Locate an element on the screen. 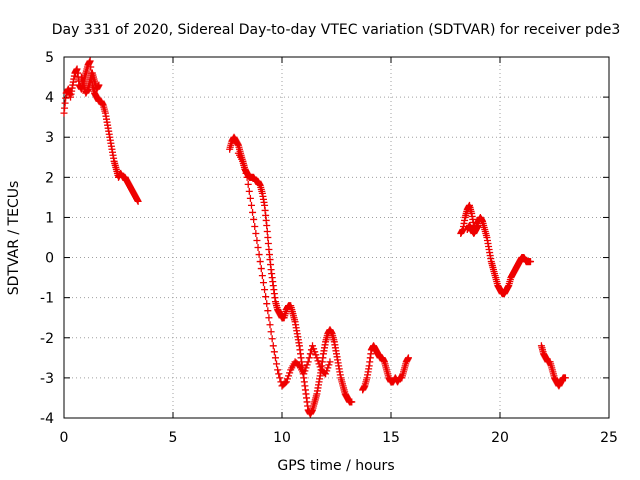 The width and height of the screenshot is (640, 480). y-tick-label: -3 is located at coordinates (47, 379).